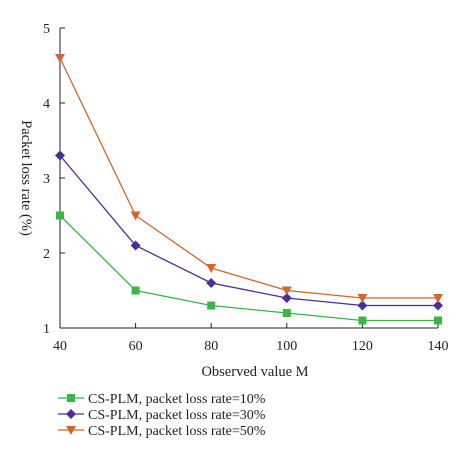  I want to click on legend-item: CS-PLM, packet loss rate=10%, so click(162, 399).